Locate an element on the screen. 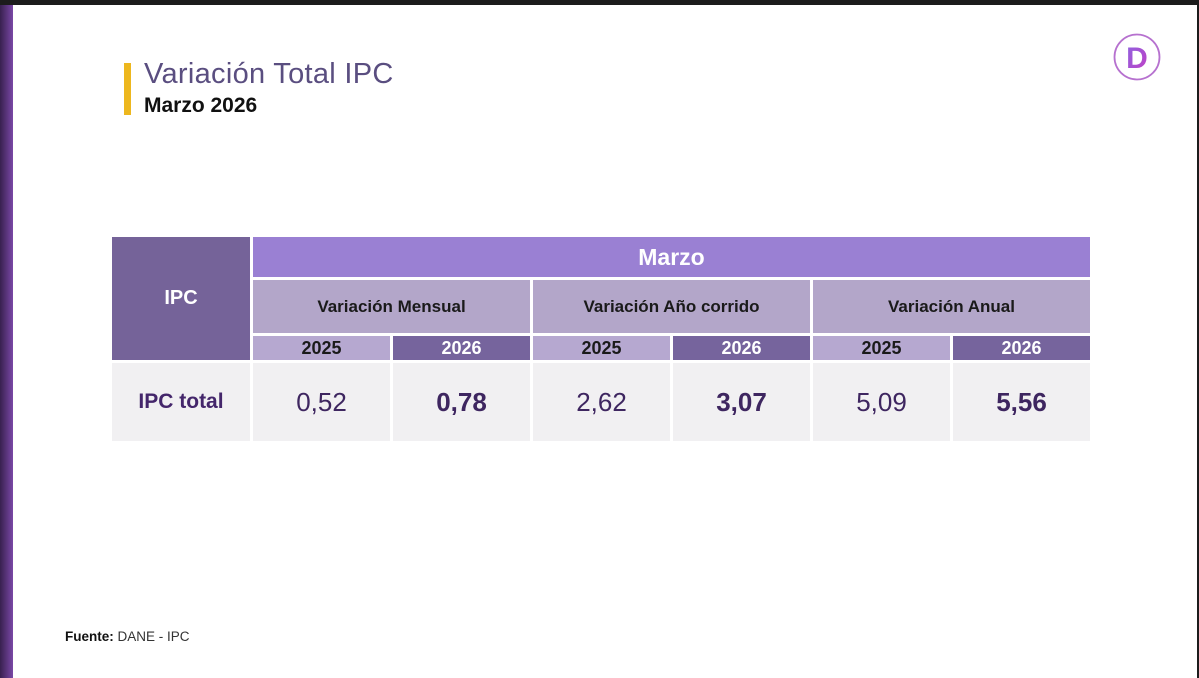  value-mensual-2026: 0,78 is located at coordinates (461, 402).